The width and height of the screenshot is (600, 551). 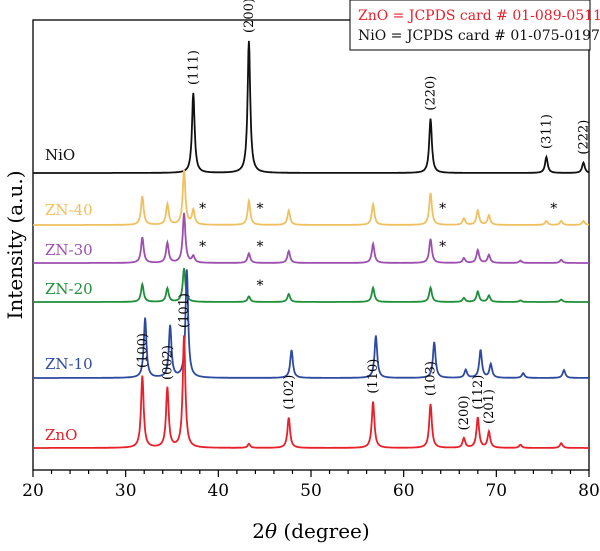 What do you see at coordinates (126, 491) in the screenshot?
I see `x-tick-label-30: 30` at bounding box center [126, 491].